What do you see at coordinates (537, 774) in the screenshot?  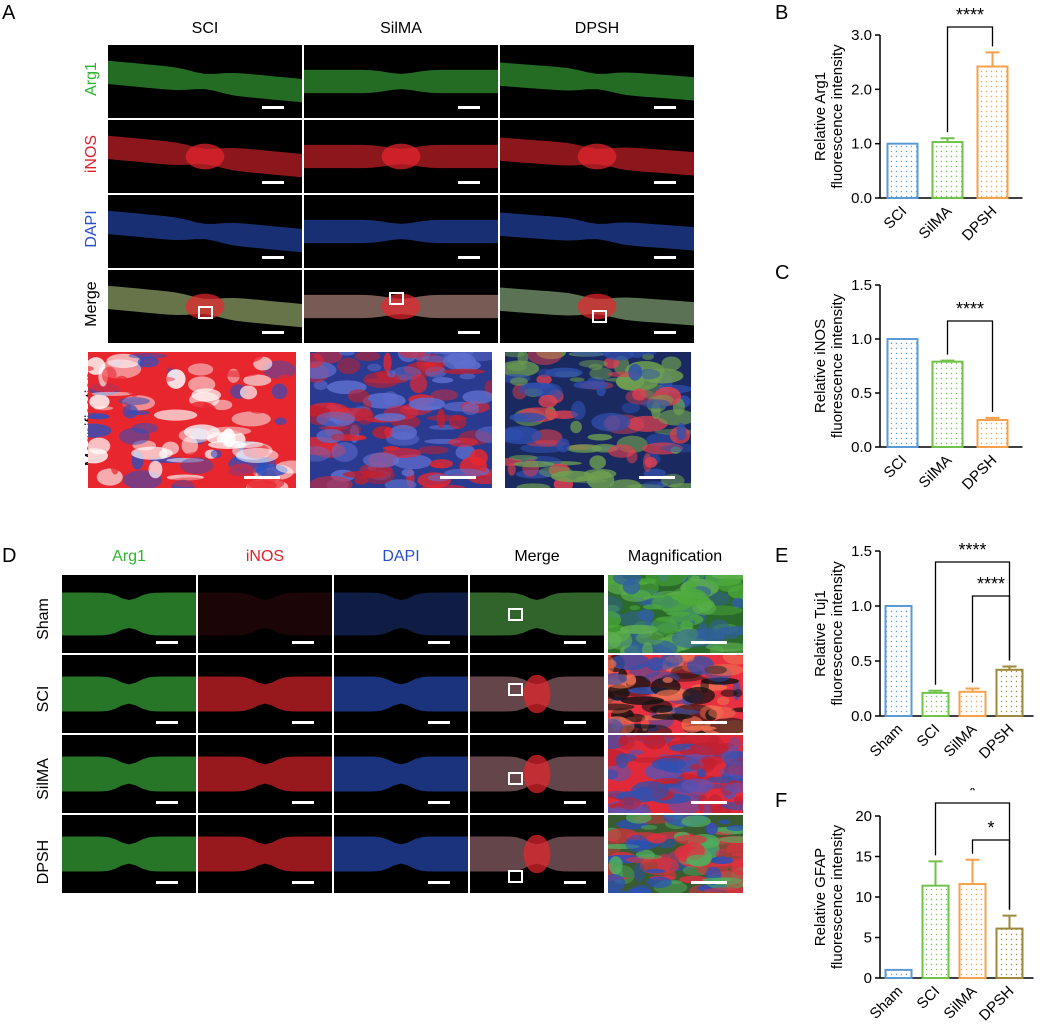 I see `panel-d-silma-merge-image` at bounding box center [537, 774].